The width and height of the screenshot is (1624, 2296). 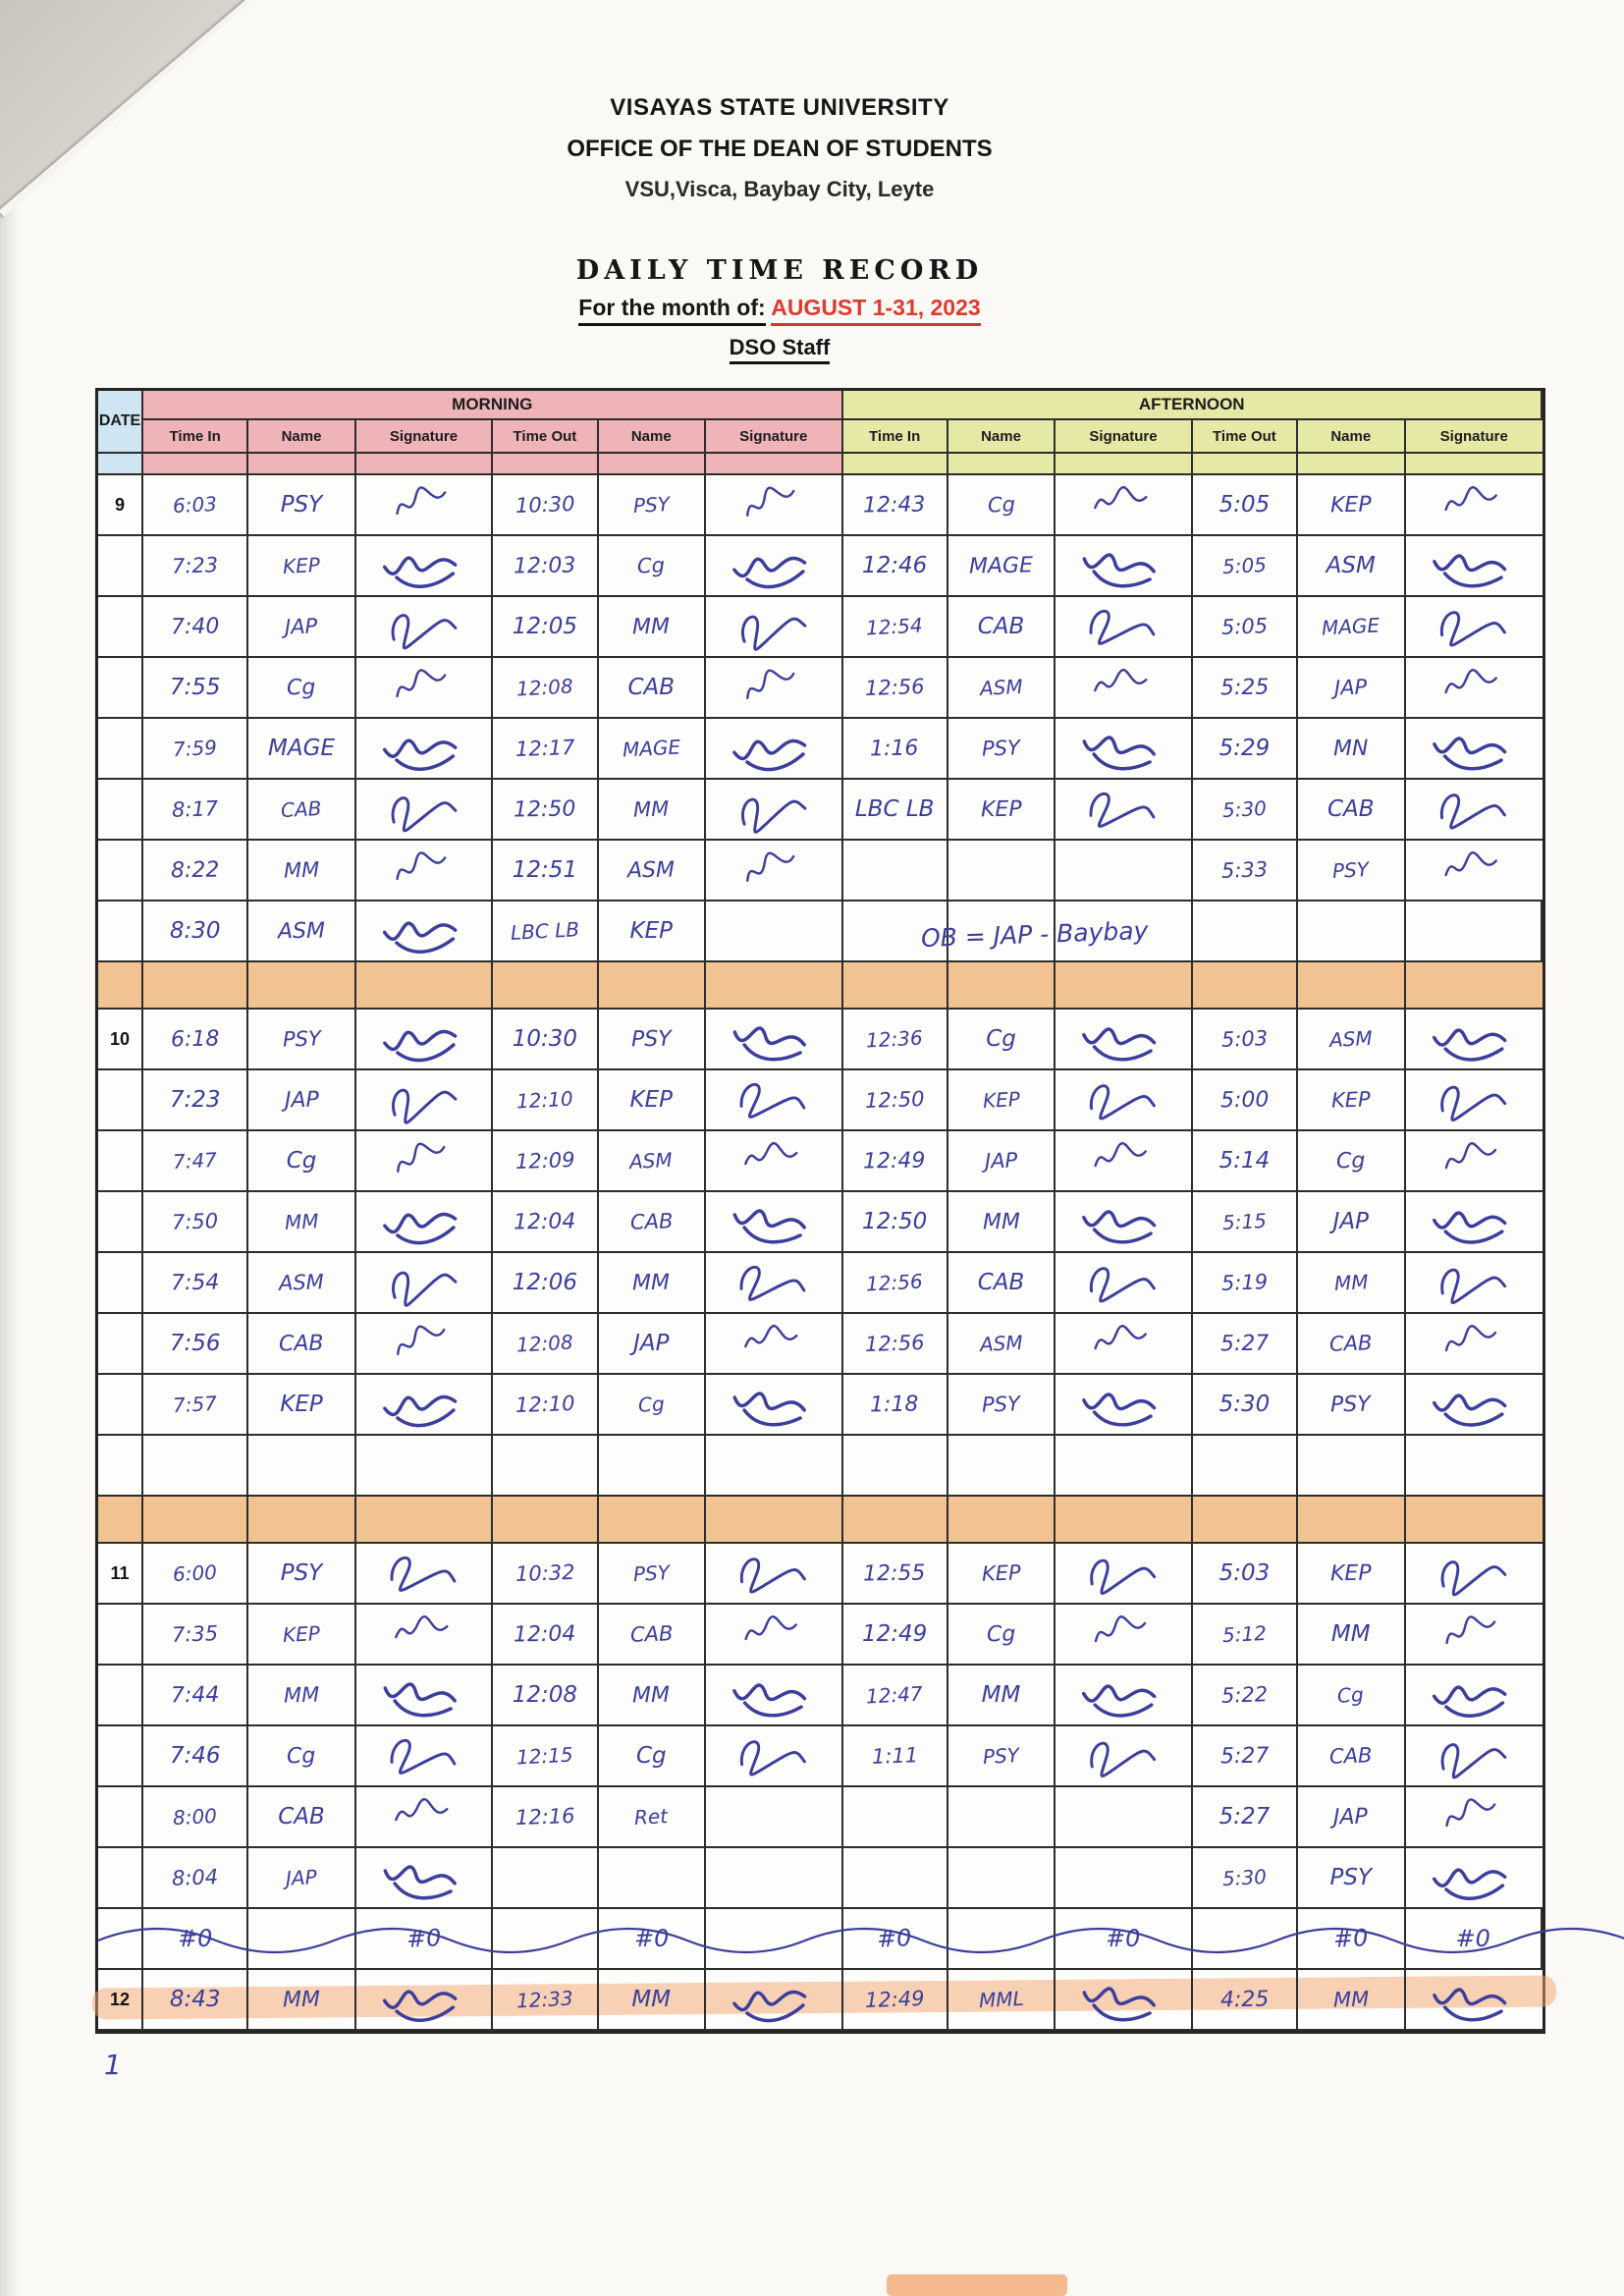 What do you see at coordinates (195, 1039) in the screenshot?
I see `handwritten-entry: 6:18` at bounding box center [195, 1039].